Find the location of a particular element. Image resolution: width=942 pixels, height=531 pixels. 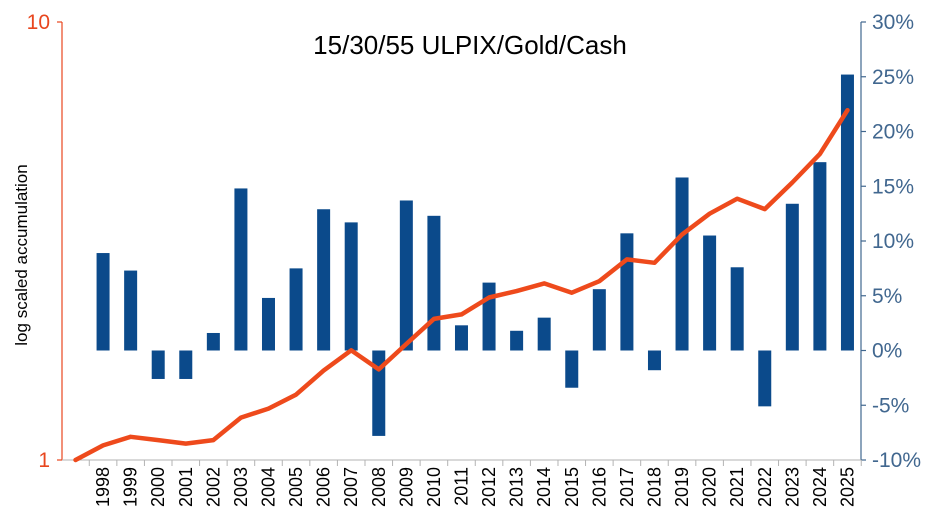

x-tick-label: 2023 is located at coordinates (792, 487).